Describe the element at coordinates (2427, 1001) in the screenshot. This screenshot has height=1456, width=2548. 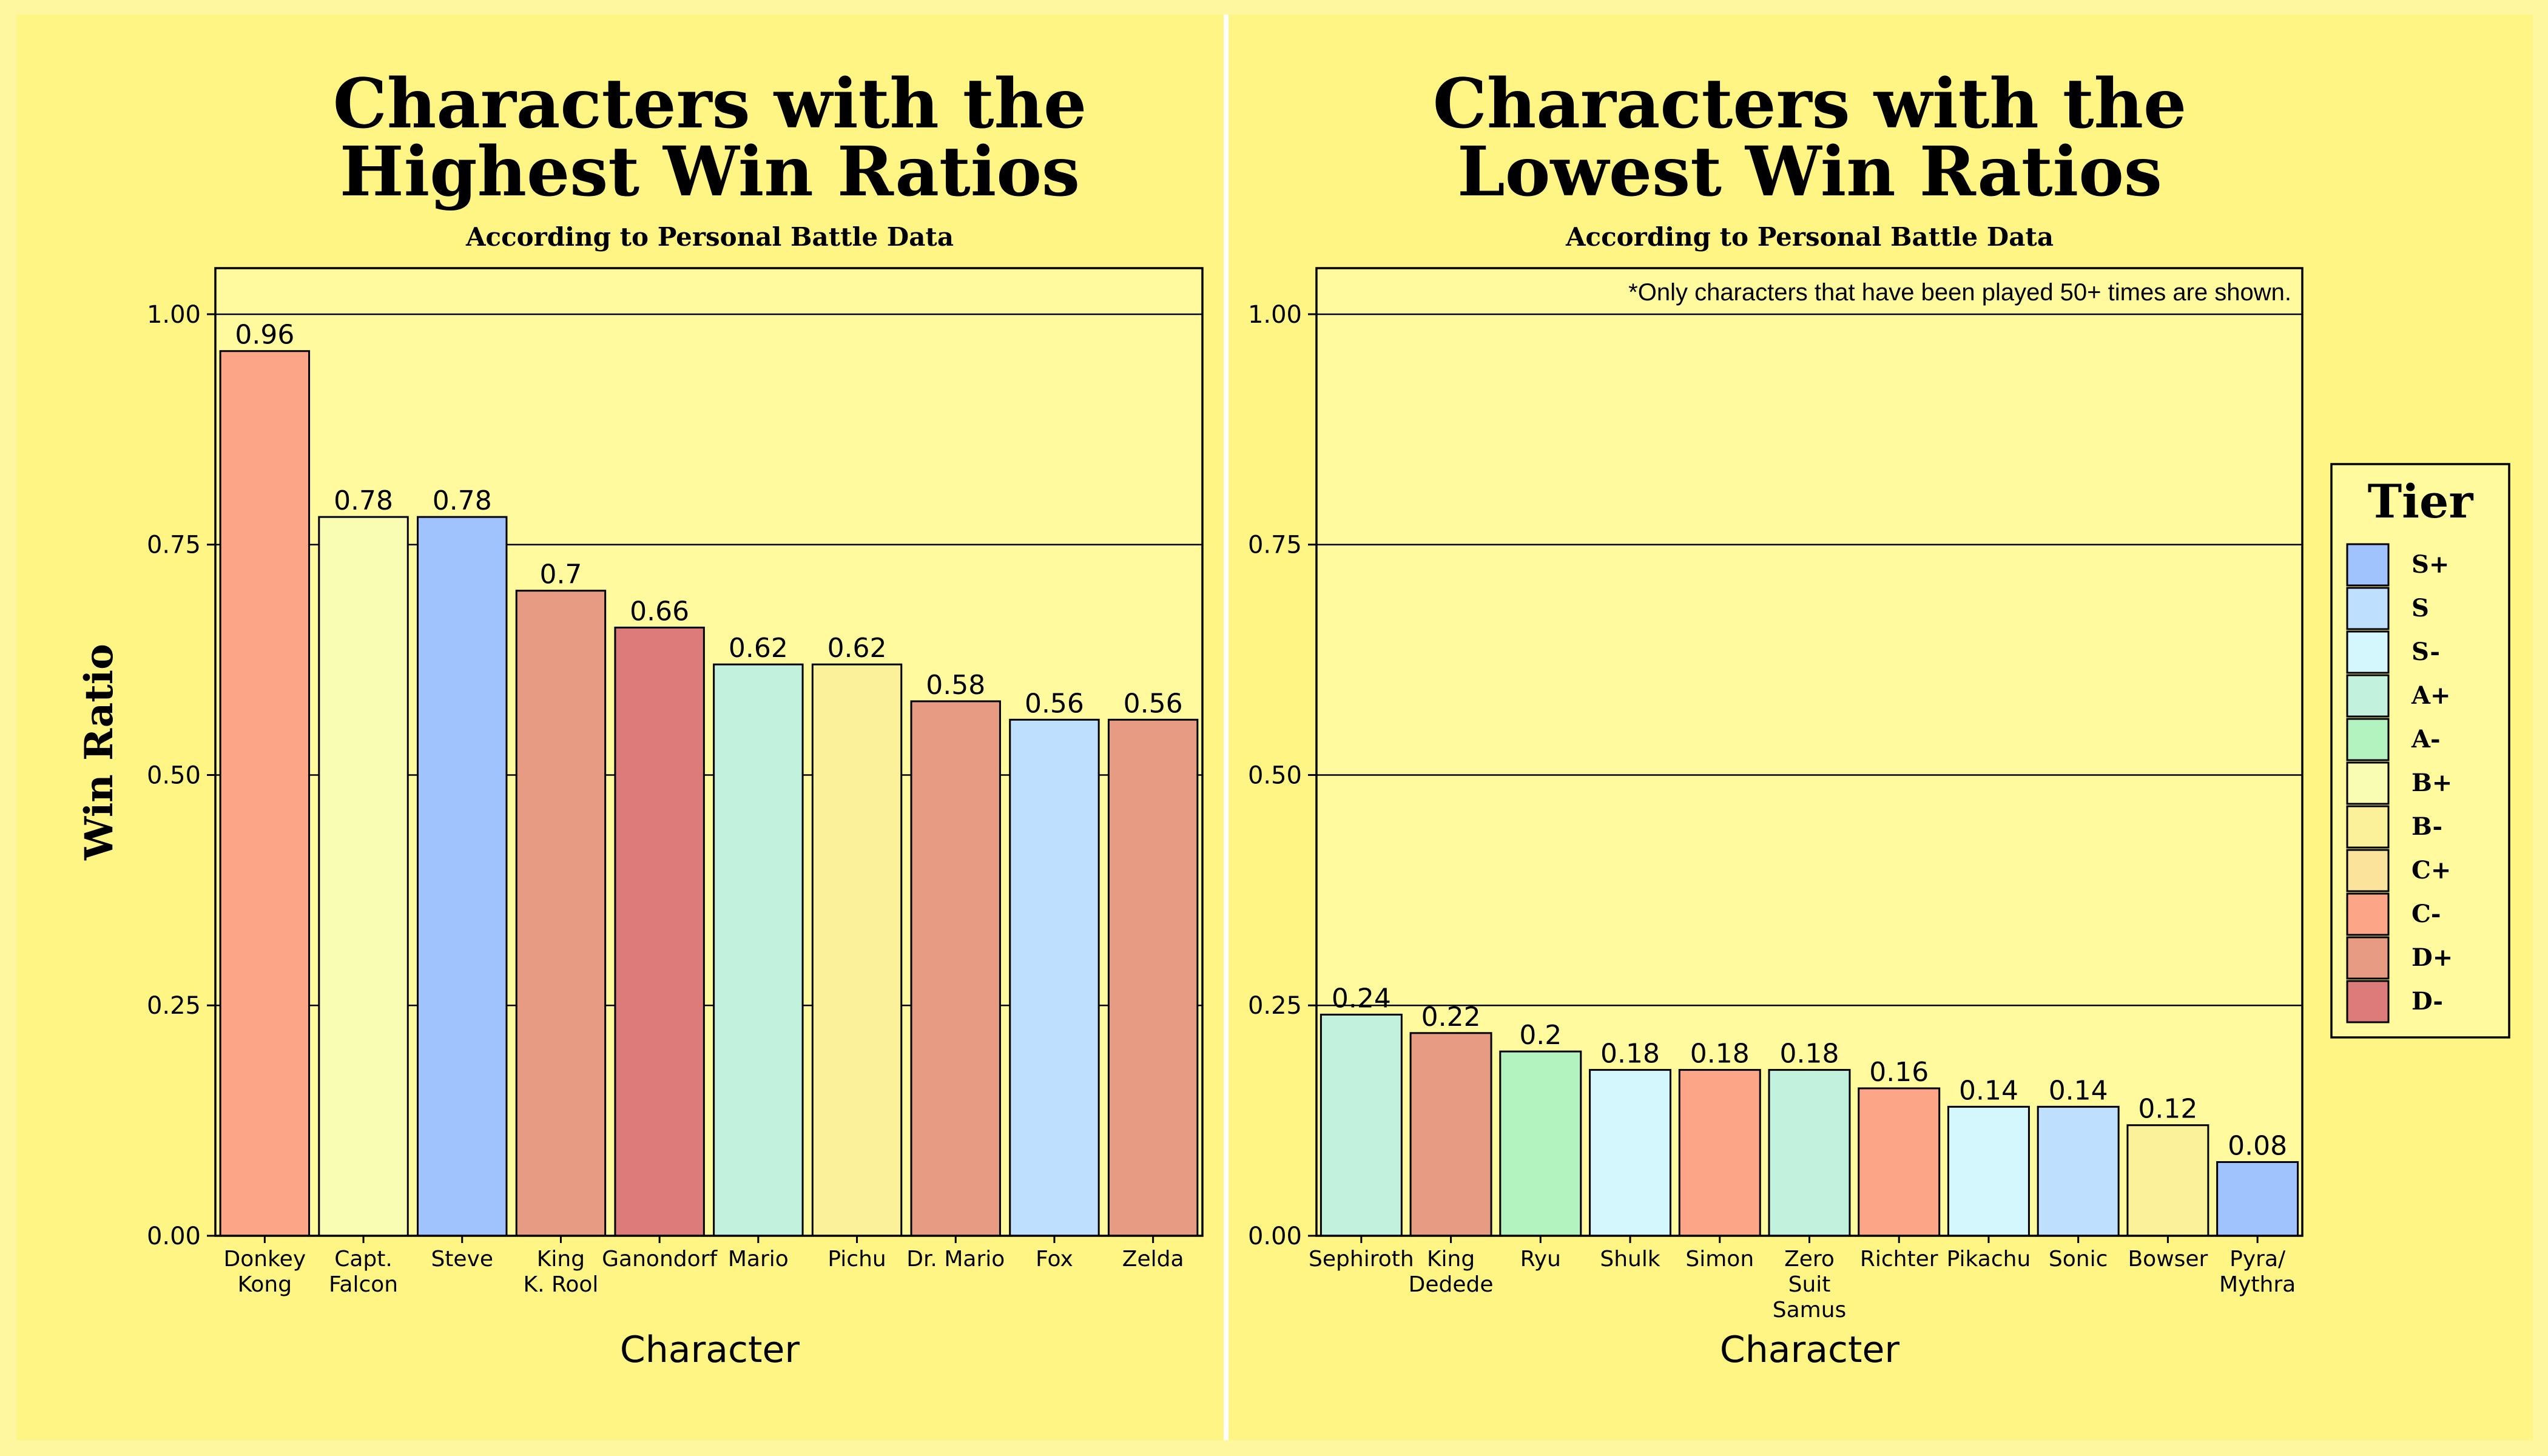
I see `legend-label: D-` at that location.